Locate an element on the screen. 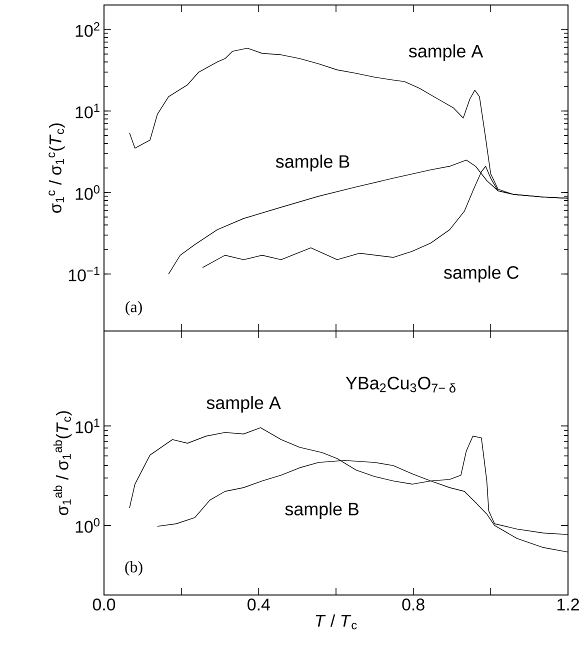 This screenshot has width=587, height=661. y-tick-label: 10$^{−1}$ is located at coordinates (84, 274).